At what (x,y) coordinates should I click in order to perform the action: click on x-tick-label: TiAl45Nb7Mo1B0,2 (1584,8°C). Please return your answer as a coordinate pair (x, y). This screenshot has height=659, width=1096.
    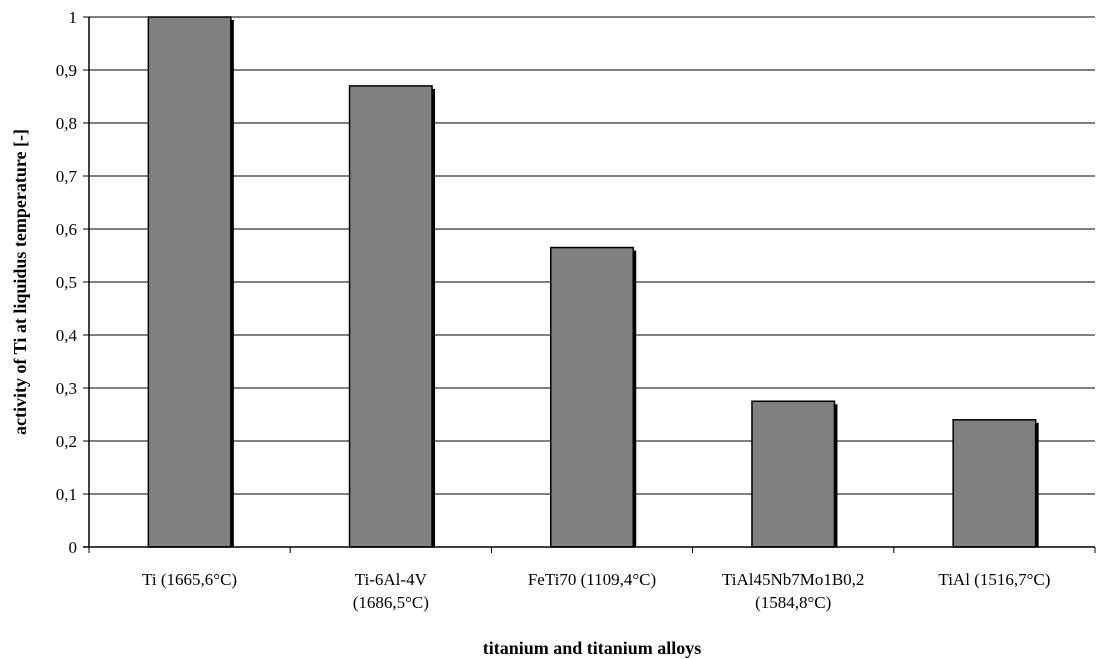
    Looking at the image, I should click on (793, 591).